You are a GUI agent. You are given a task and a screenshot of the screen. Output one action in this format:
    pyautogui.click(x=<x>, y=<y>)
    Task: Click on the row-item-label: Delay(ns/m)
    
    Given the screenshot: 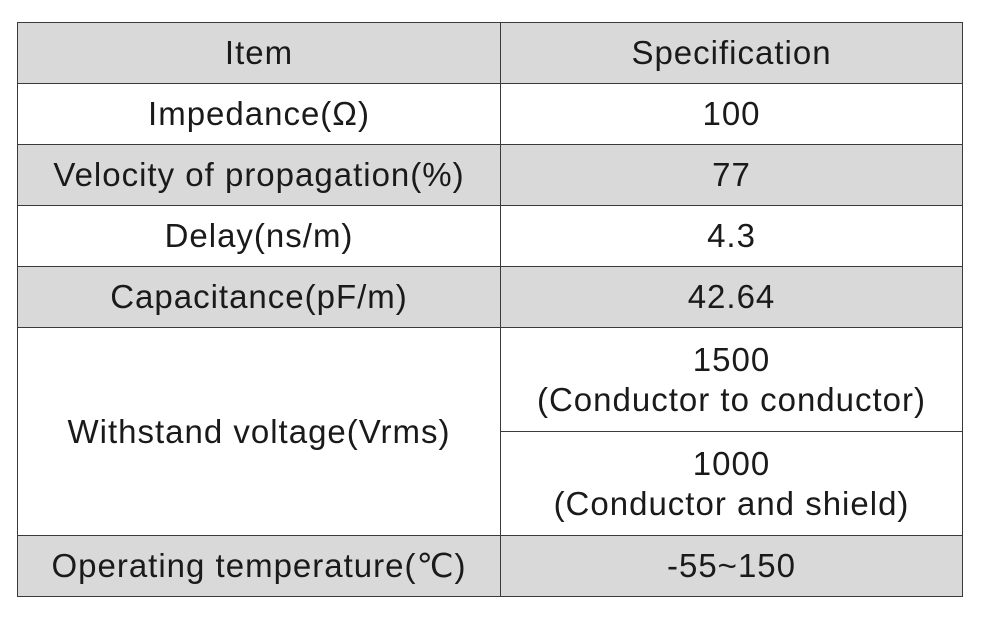 What is the action you would take?
    pyautogui.click(x=259, y=236)
    